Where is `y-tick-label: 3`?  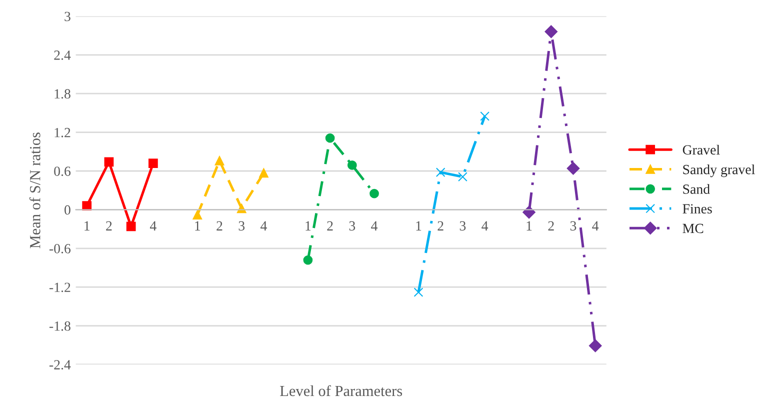
y-tick-label: 3 is located at coordinates (67, 17).